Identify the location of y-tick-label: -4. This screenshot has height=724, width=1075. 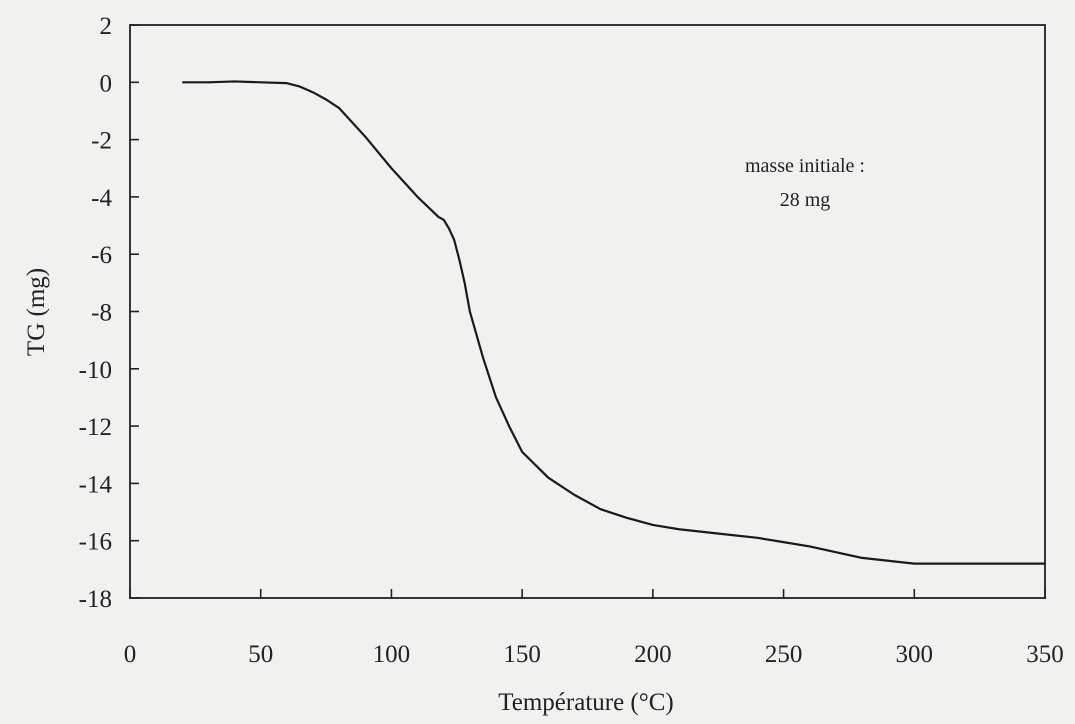
(101, 198).